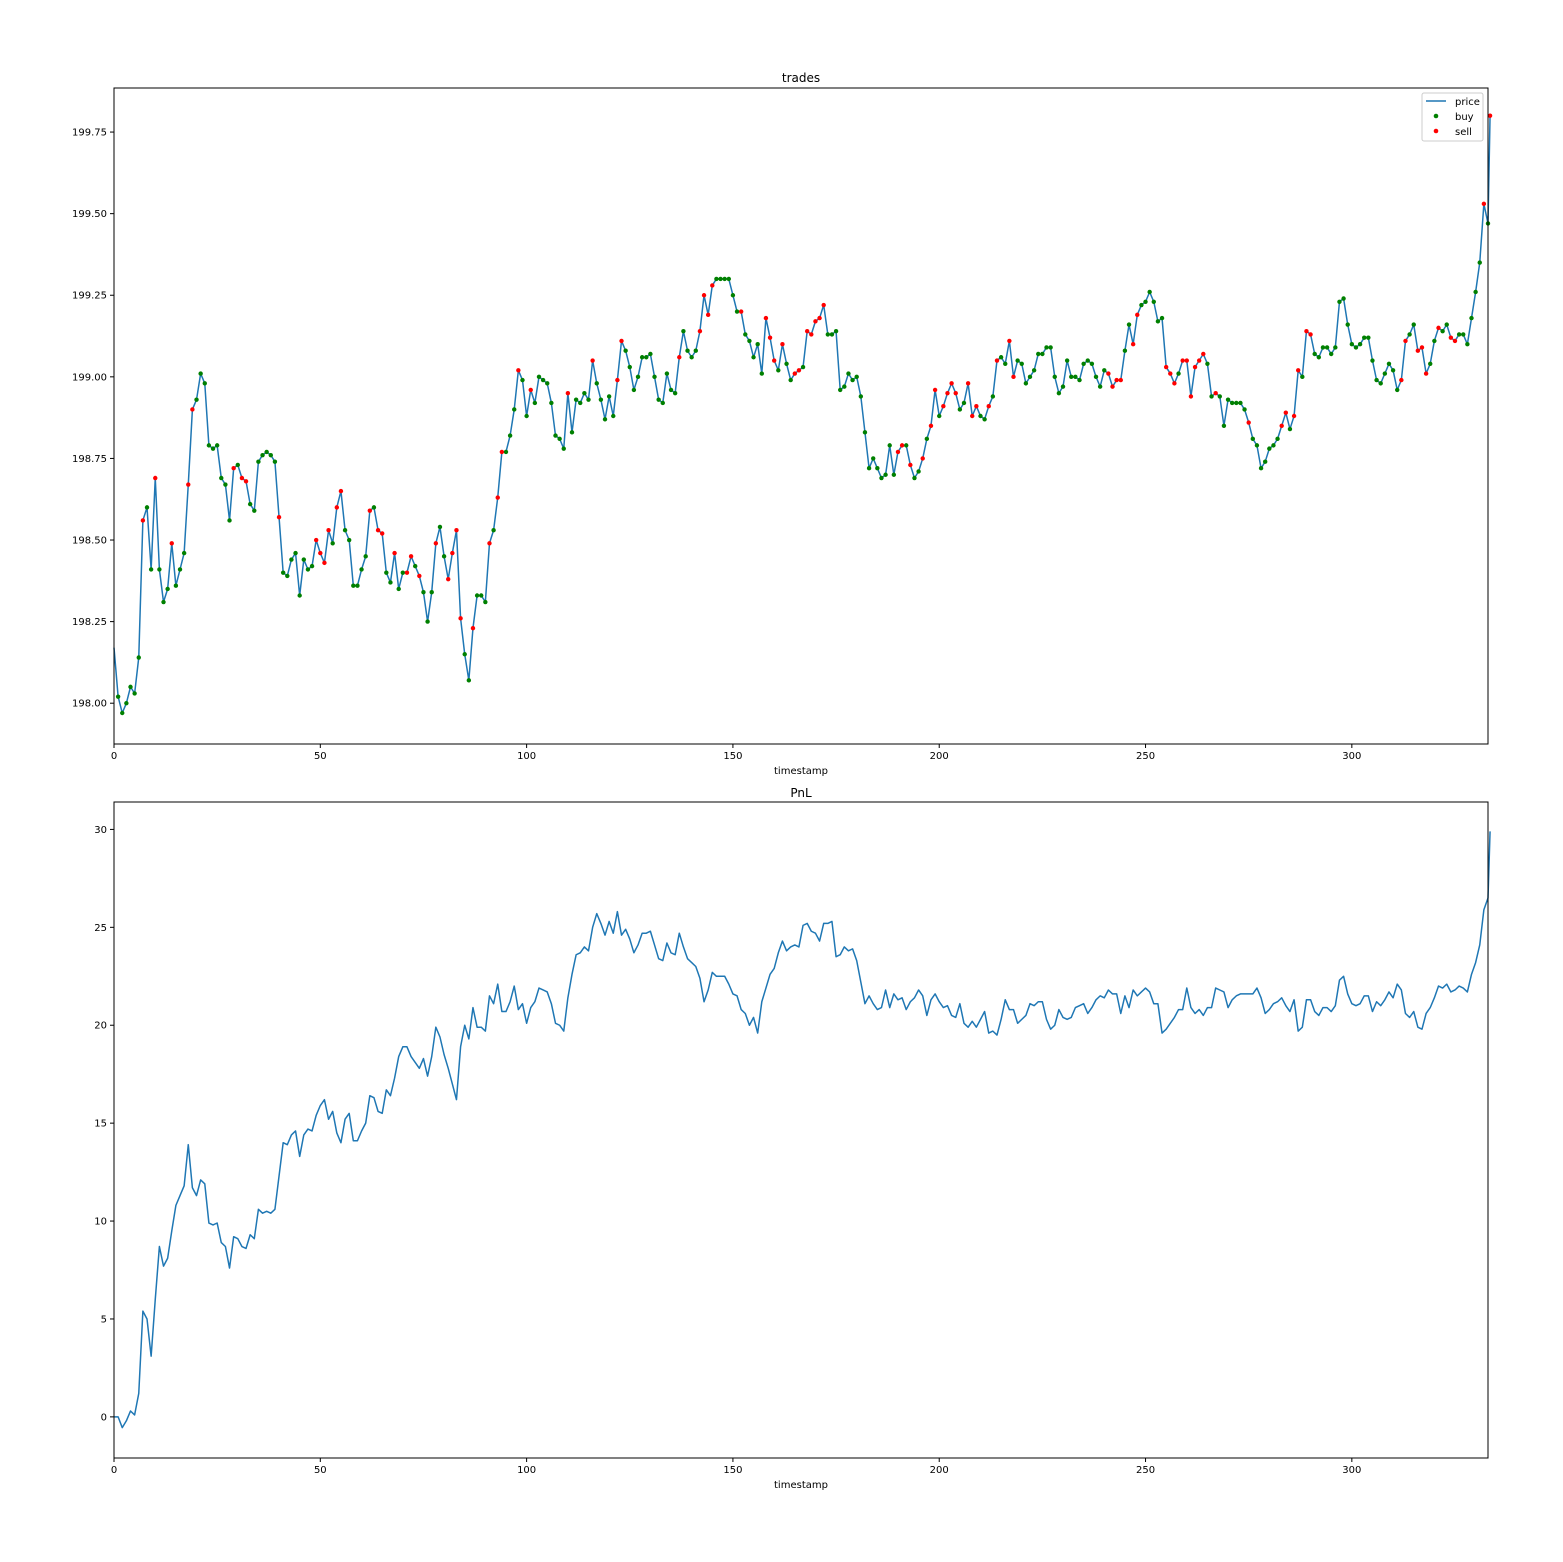  What do you see at coordinates (1467, 102) in the screenshot?
I see `legend-price-label: price` at bounding box center [1467, 102].